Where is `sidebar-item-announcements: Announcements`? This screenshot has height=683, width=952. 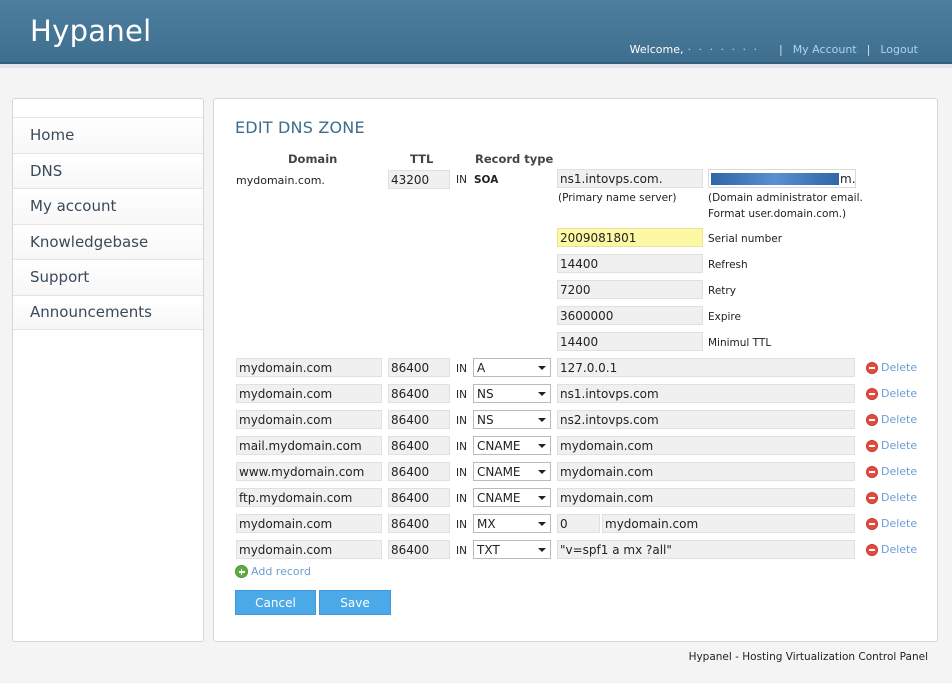
sidebar-item-announcements: Announcements is located at coordinates (108, 312).